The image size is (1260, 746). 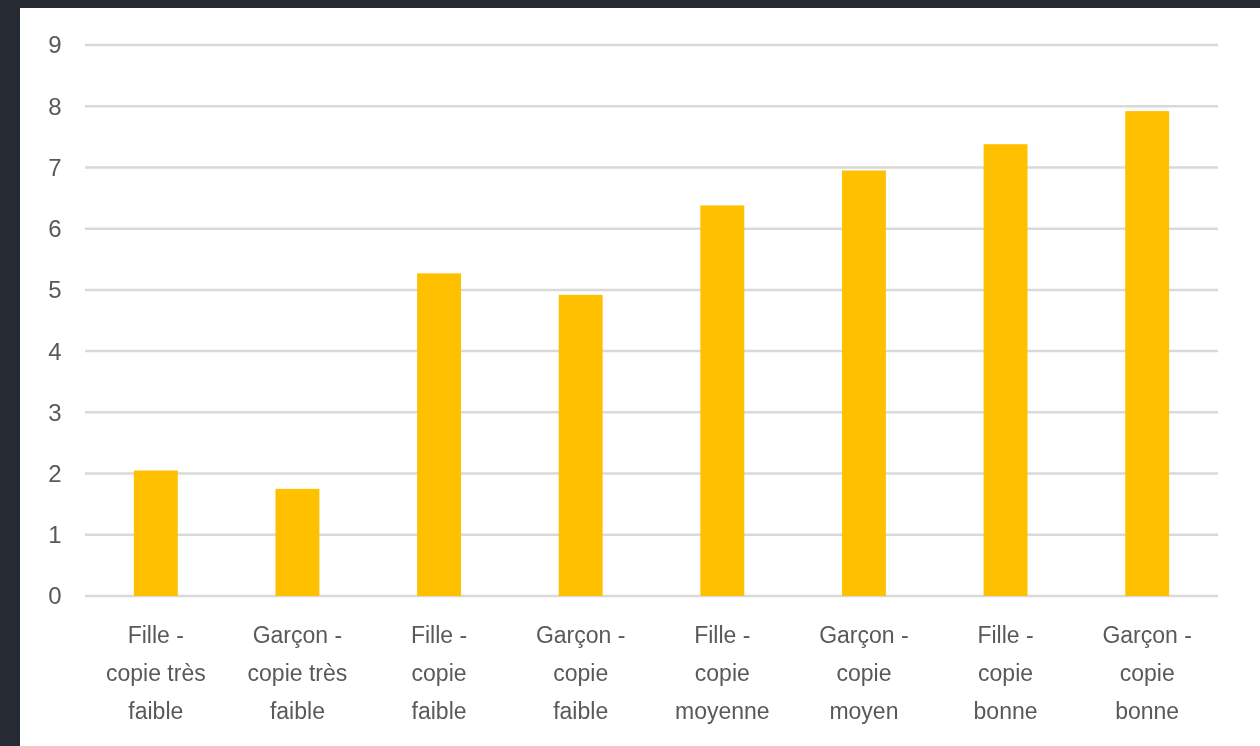 I want to click on y-tick-label: 3, so click(x=55, y=412).